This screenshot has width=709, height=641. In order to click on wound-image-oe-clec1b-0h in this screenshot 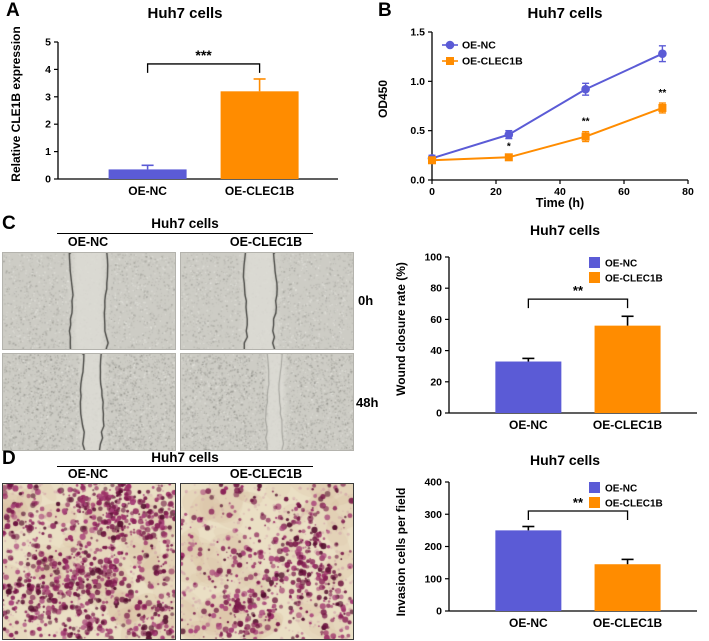, I will do `click(267, 301)`.